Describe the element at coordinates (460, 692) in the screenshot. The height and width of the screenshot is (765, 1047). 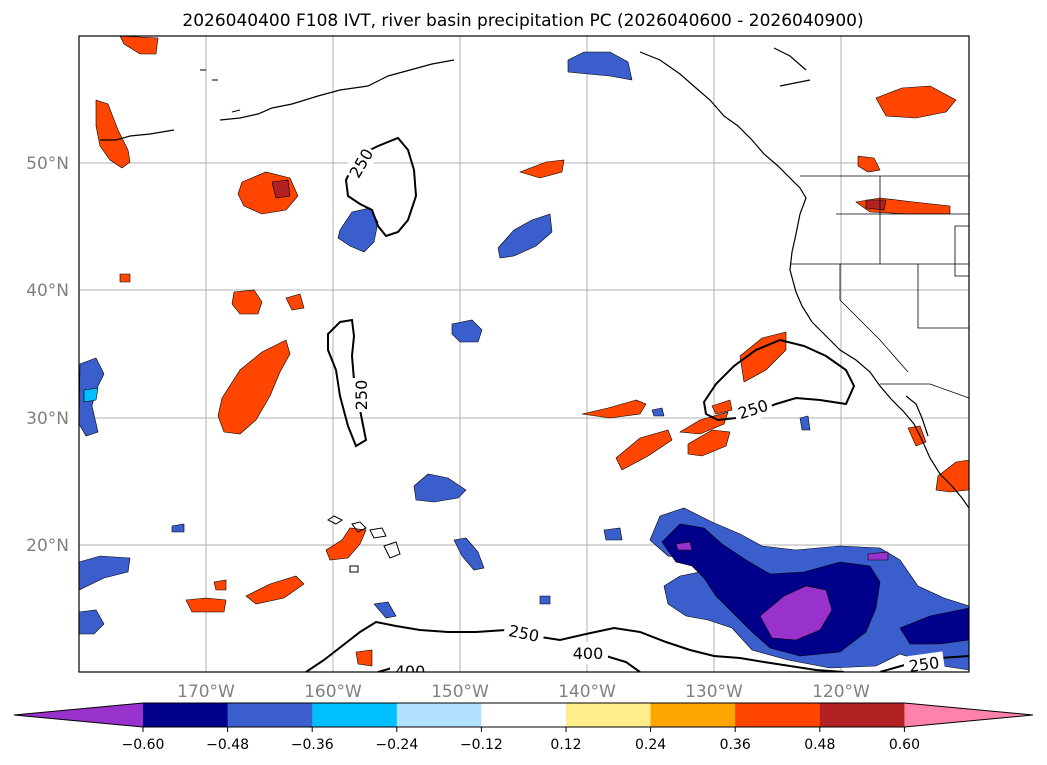
I see `lon-label: 150°W` at that location.